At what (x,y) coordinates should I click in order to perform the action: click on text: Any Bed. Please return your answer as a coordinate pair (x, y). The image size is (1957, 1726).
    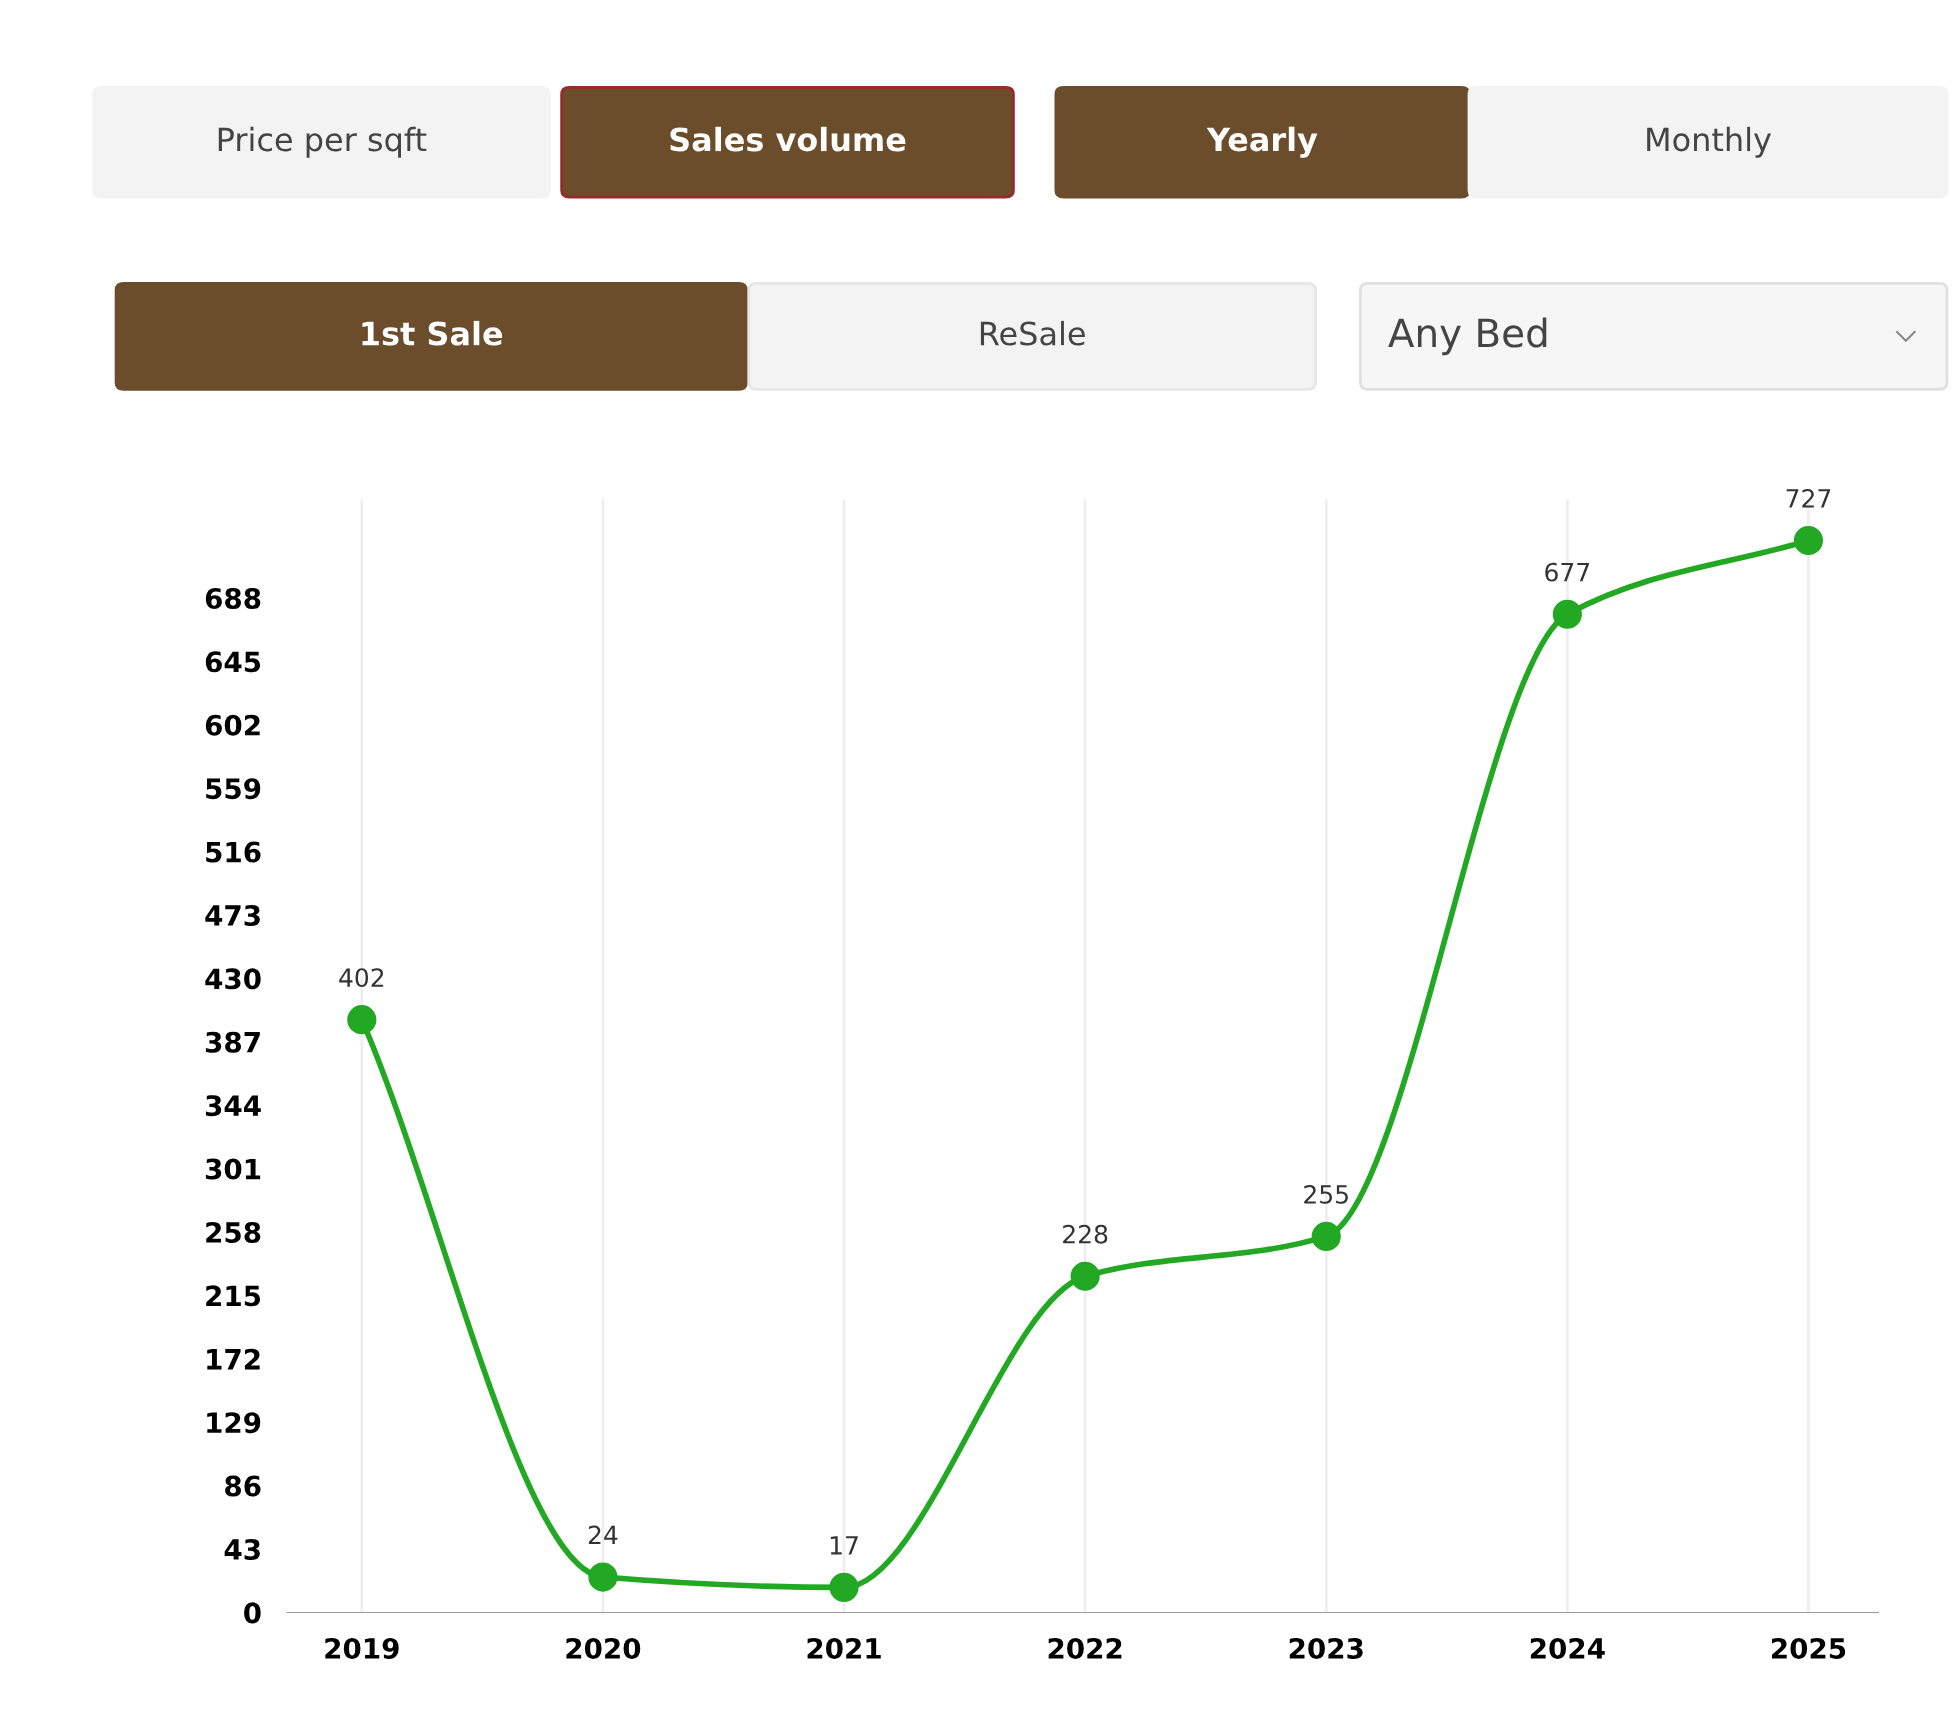
    Looking at the image, I should click on (1467, 336).